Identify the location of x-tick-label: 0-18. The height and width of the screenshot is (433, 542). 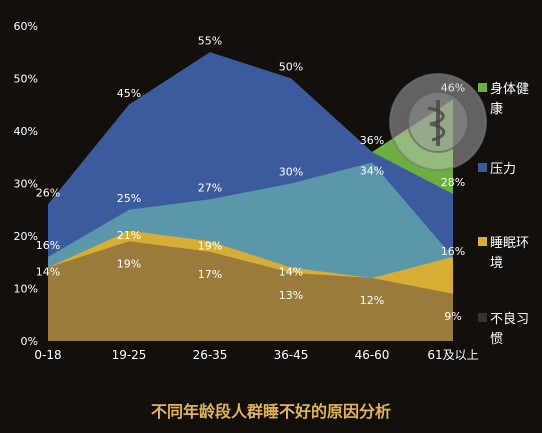
(47, 355).